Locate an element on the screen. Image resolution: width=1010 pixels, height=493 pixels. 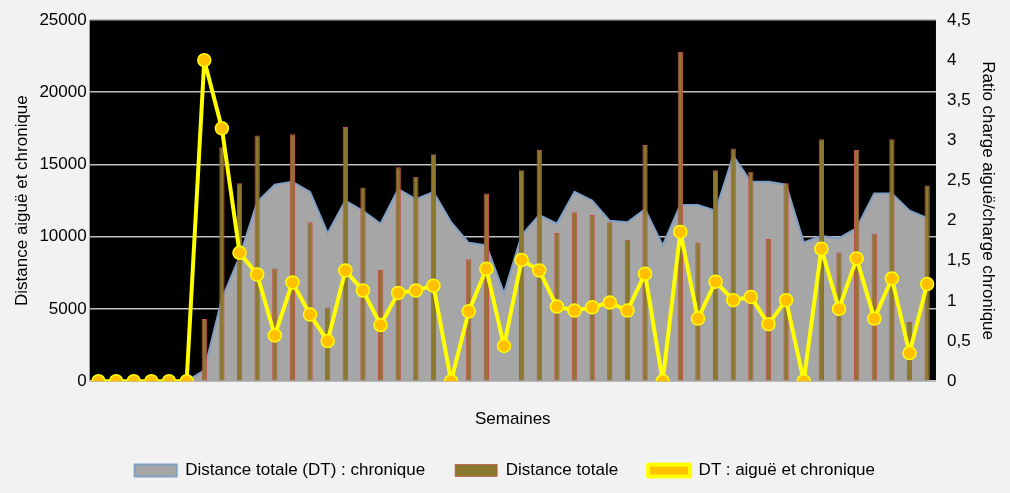
y2-tick-label: 4 is located at coordinates (951, 59).